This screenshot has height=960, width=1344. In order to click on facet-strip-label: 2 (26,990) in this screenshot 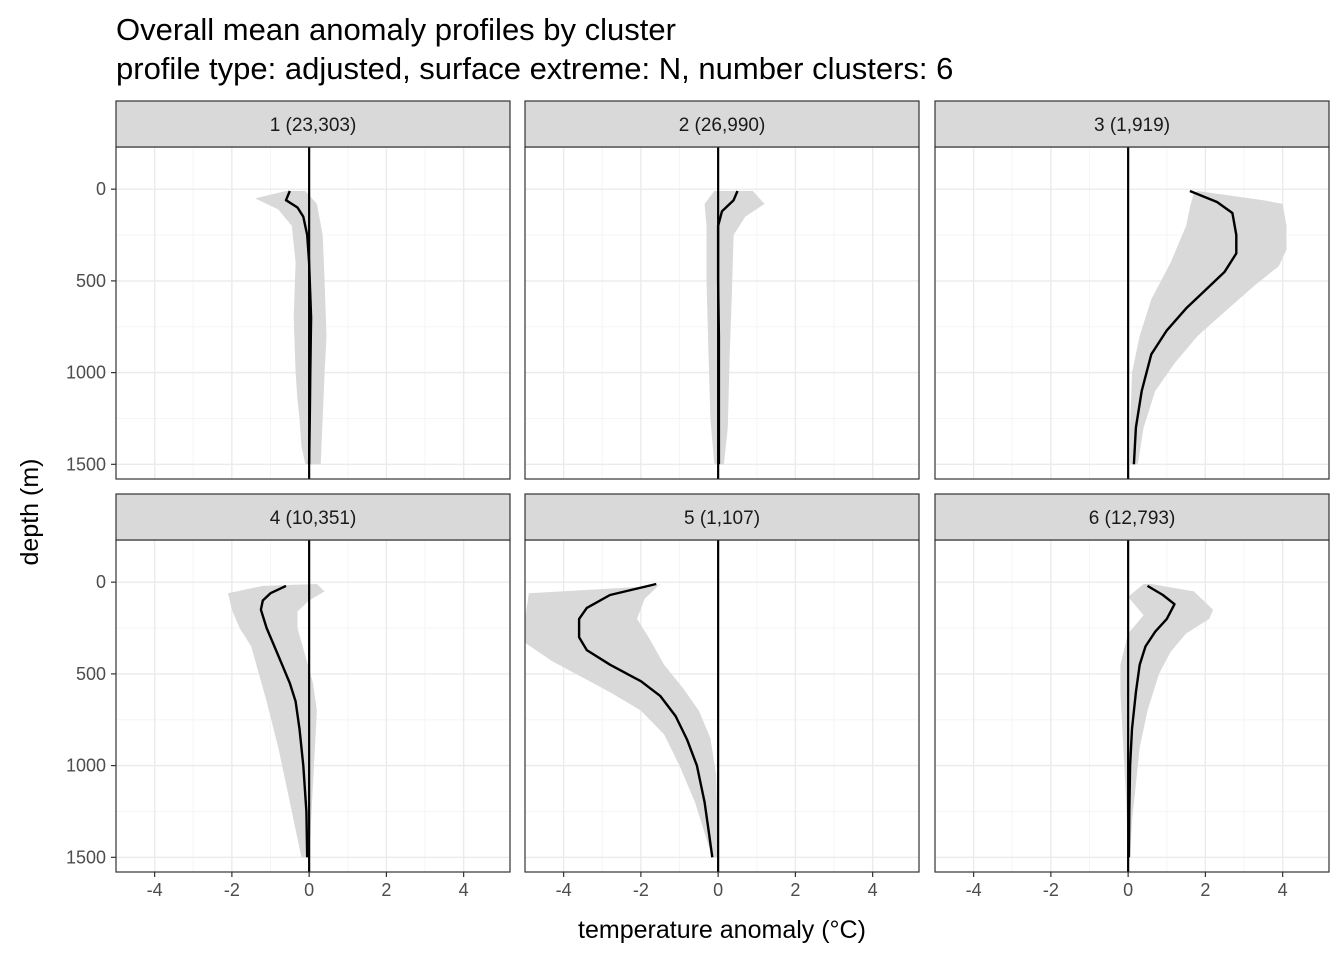, I will do `click(722, 125)`.